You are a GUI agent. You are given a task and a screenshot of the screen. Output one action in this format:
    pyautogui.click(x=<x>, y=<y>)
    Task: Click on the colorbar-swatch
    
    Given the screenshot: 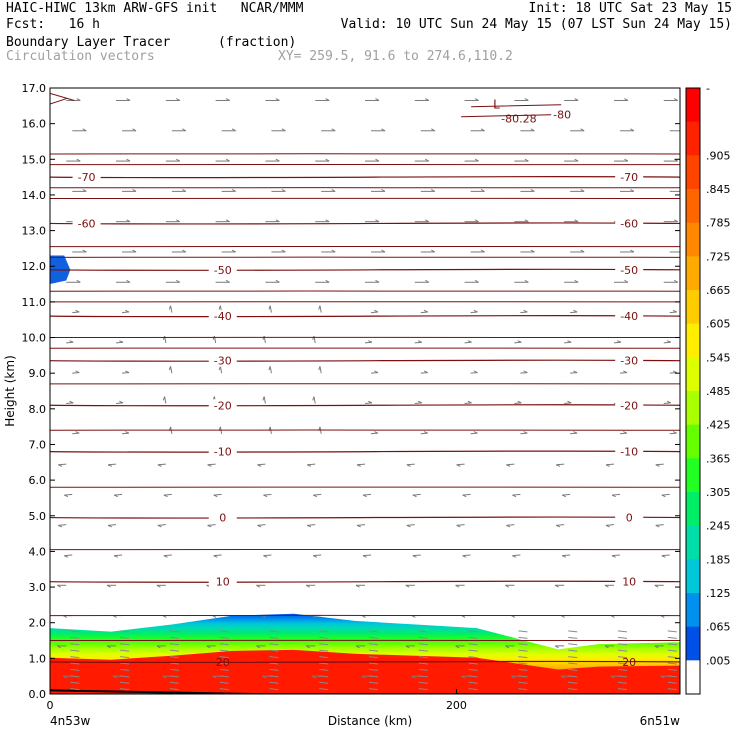 What is the action you would take?
    pyautogui.click(x=693, y=172)
    